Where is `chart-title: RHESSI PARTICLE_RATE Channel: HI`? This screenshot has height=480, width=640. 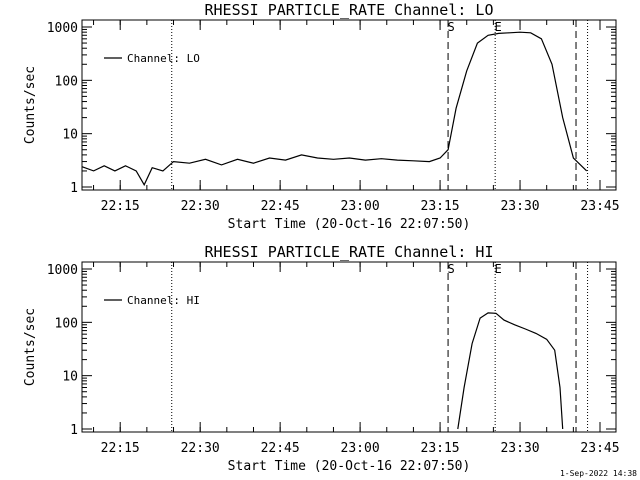
chart-title: RHESSI PARTICLE_RATE Channel: HI is located at coordinates (349, 252).